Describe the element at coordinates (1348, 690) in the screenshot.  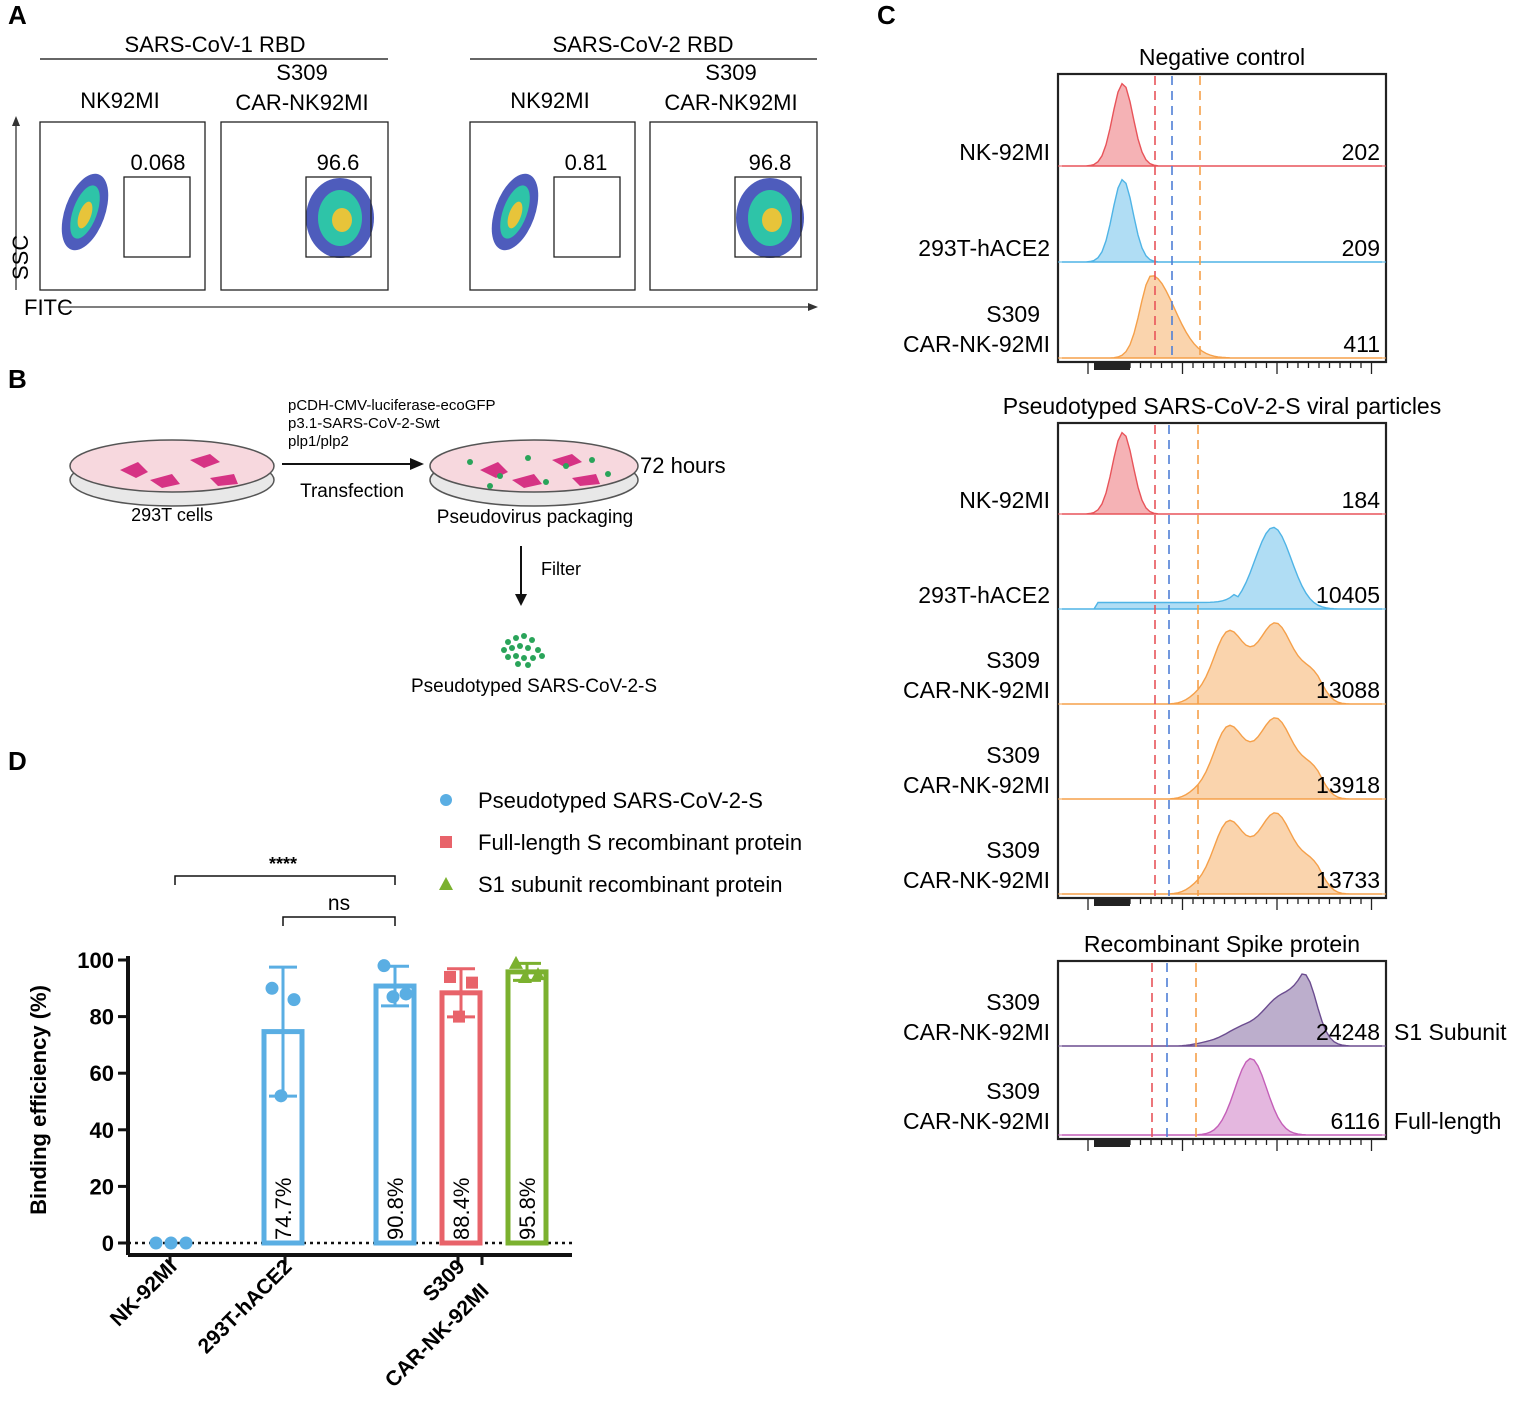
I see `histogram-mfi-value: 13088` at that location.